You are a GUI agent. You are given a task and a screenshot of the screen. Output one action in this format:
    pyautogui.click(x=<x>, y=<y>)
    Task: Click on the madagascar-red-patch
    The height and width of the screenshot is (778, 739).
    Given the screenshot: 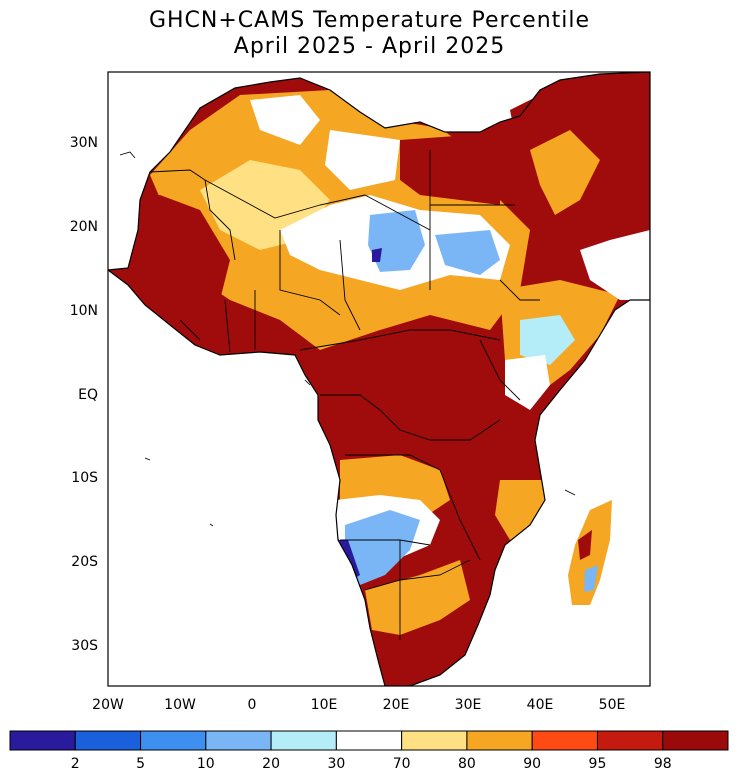 What is the action you would take?
    pyautogui.click(x=585, y=545)
    